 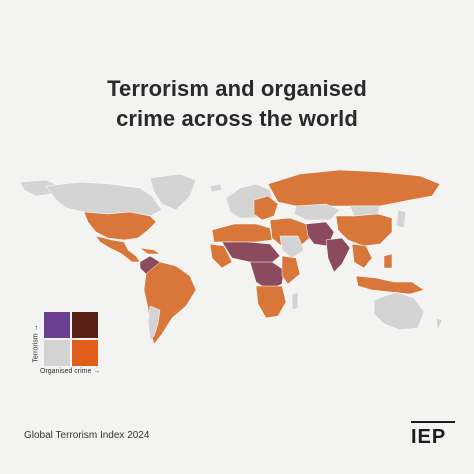 What do you see at coordinates (173, 192) in the screenshot?
I see `region-greenland` at bounding box center [173, 192].